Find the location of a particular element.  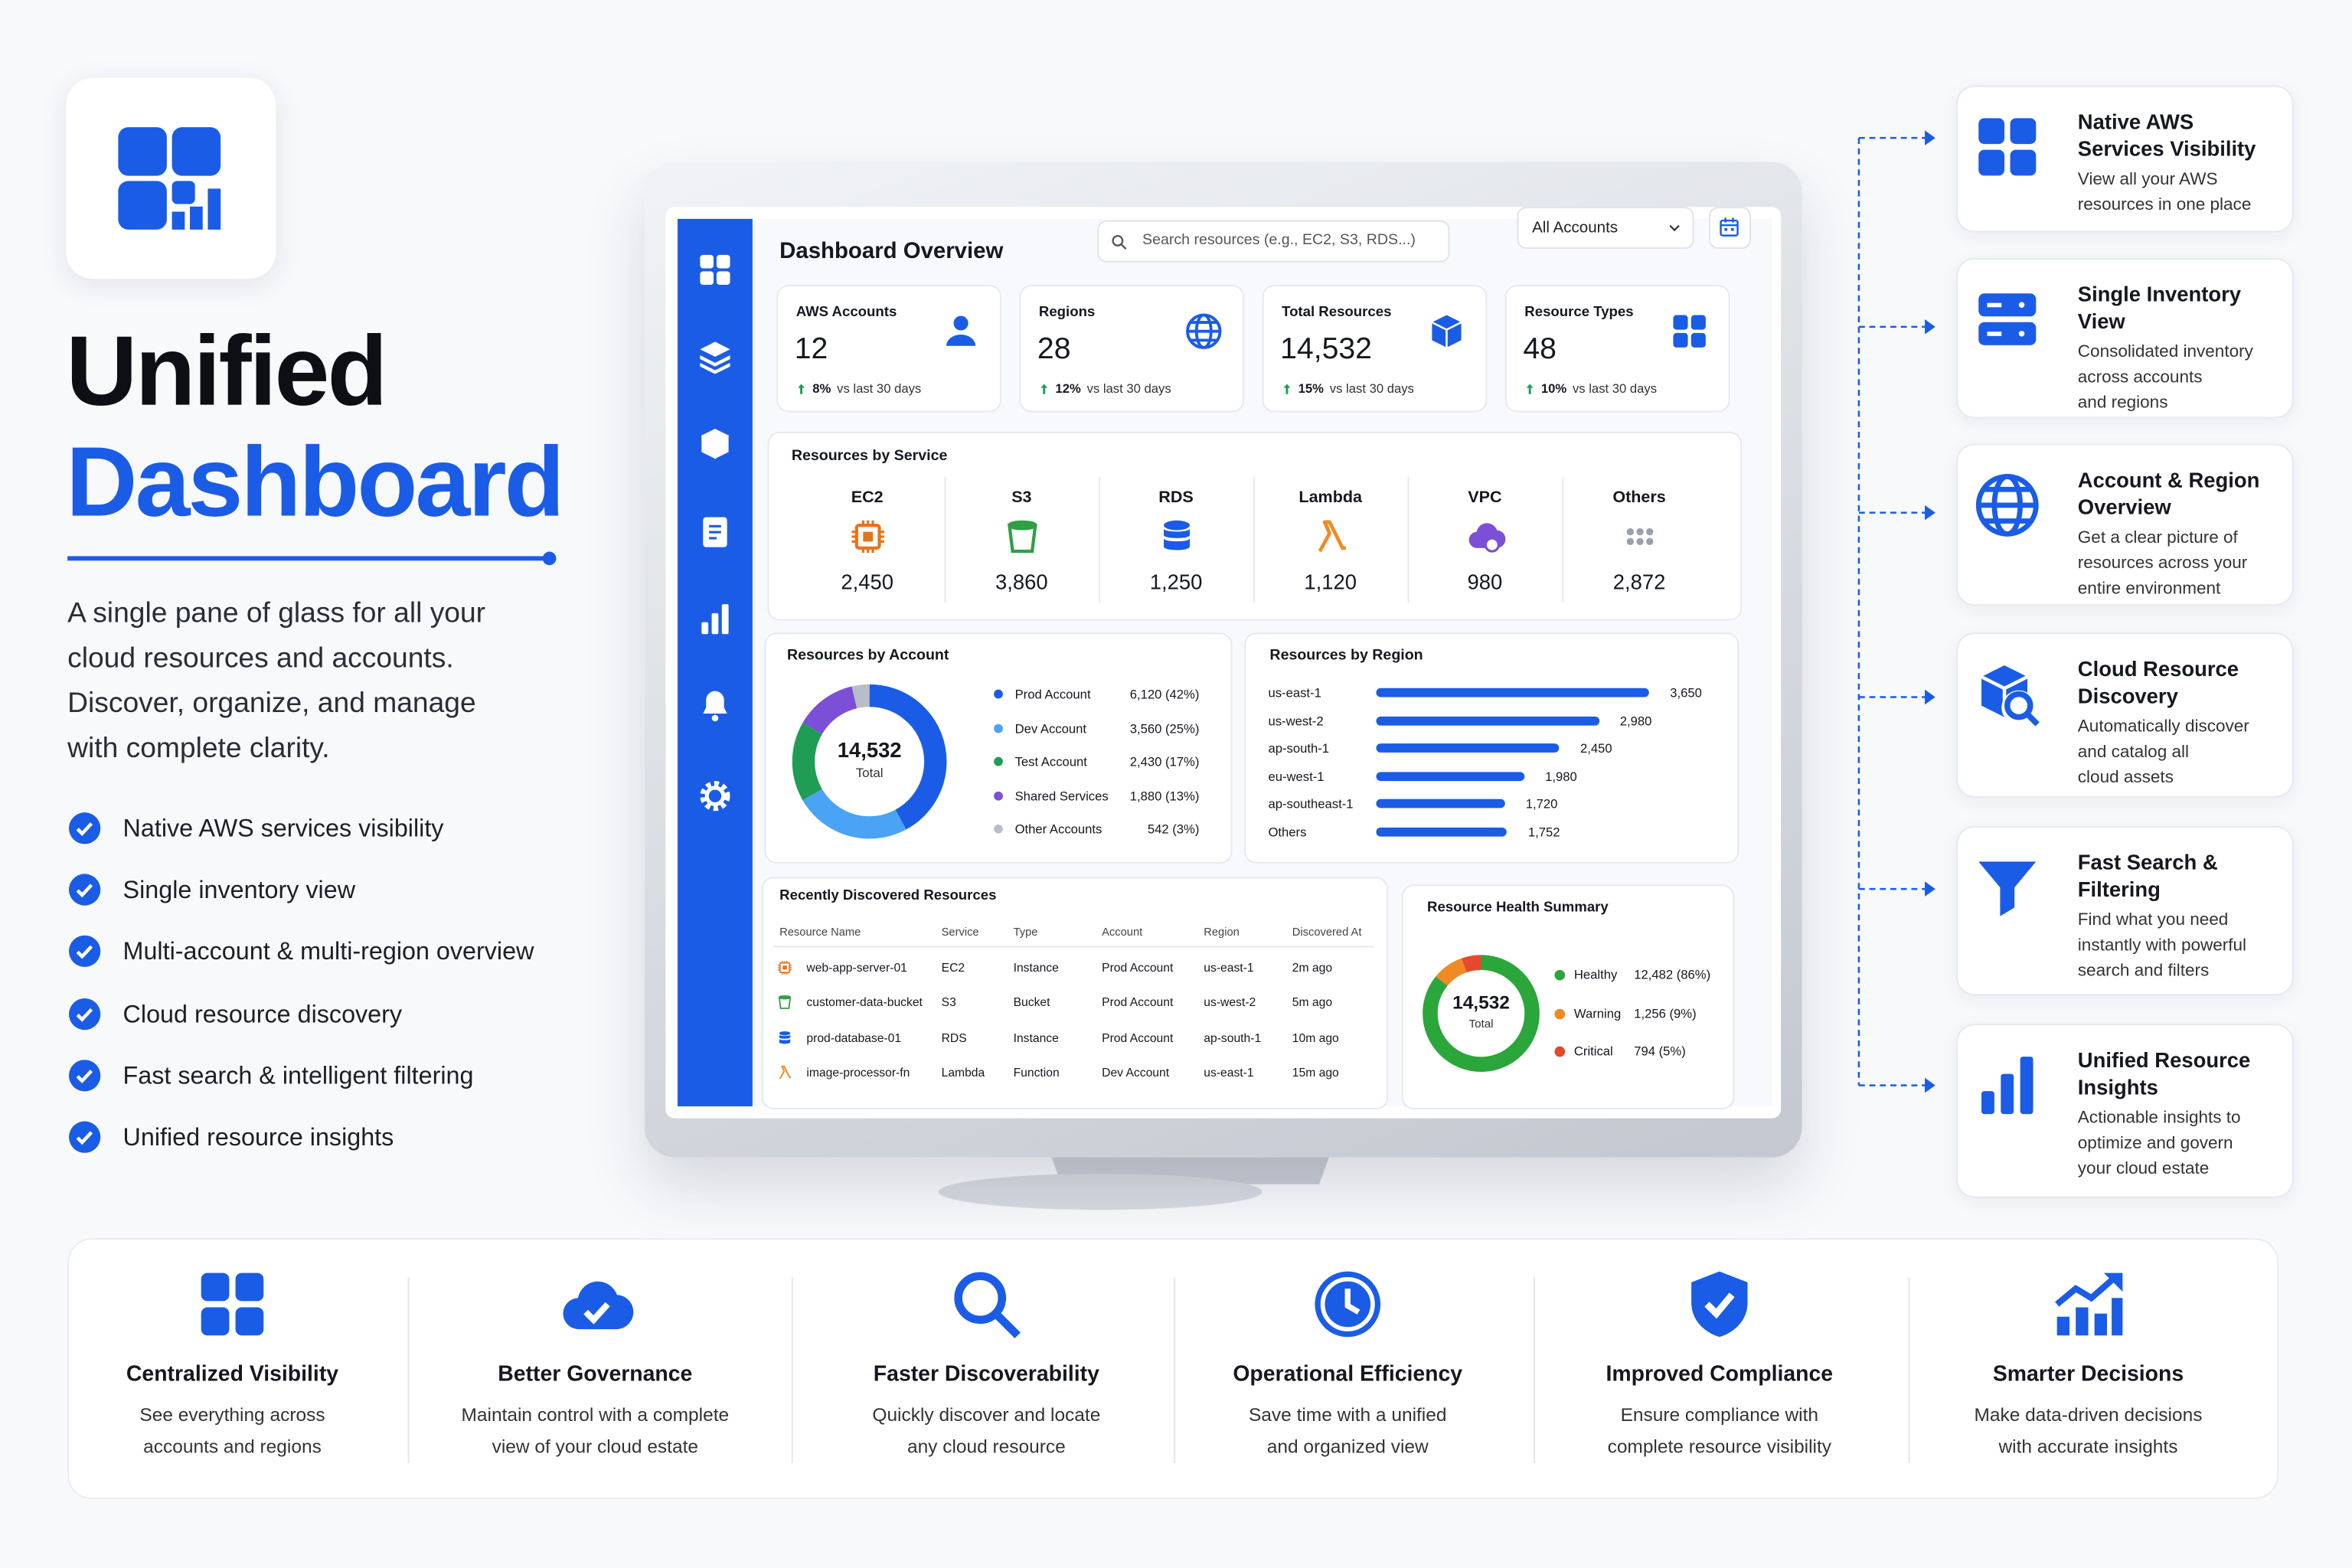

benefit-title: Improved Compliance is located at coordinates (1720, 1374).